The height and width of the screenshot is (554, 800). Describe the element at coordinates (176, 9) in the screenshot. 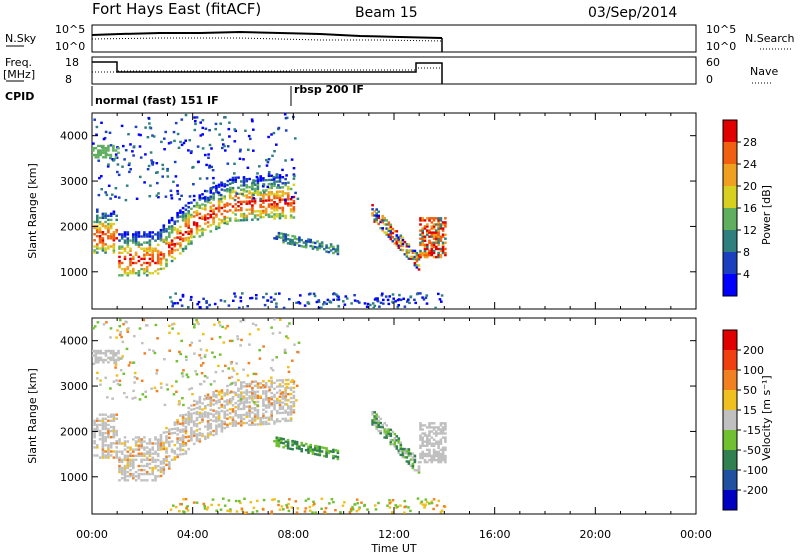

I see `station-title: Fort Hays East (fitACF)` at that location.